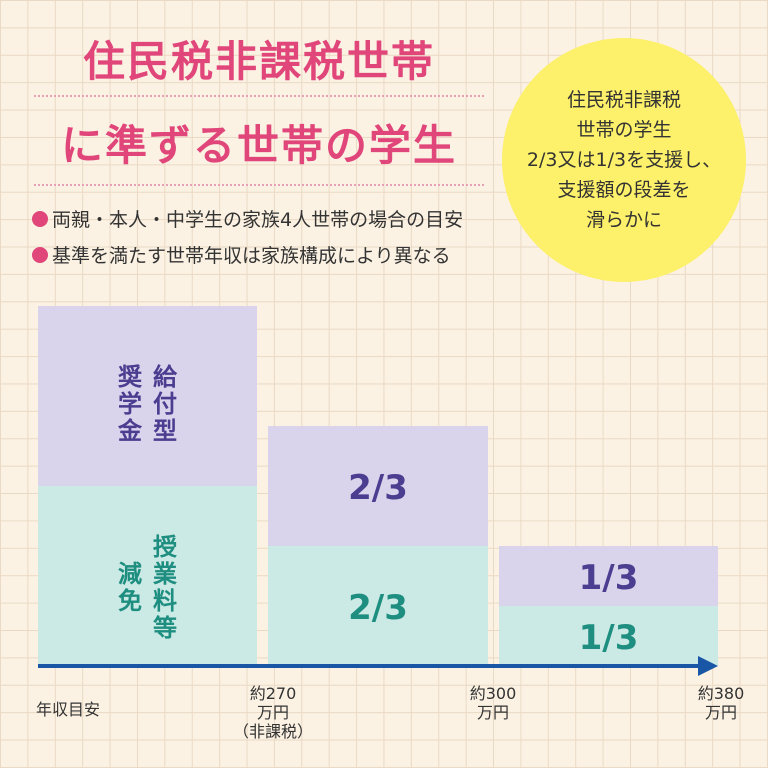 The height and width of the screenshot is (768, 768). What do you see at coordinates (624, 130) in the screenshot?
I see `bubble-line-2: 世帯の学生` at bounding box center [624, 130].